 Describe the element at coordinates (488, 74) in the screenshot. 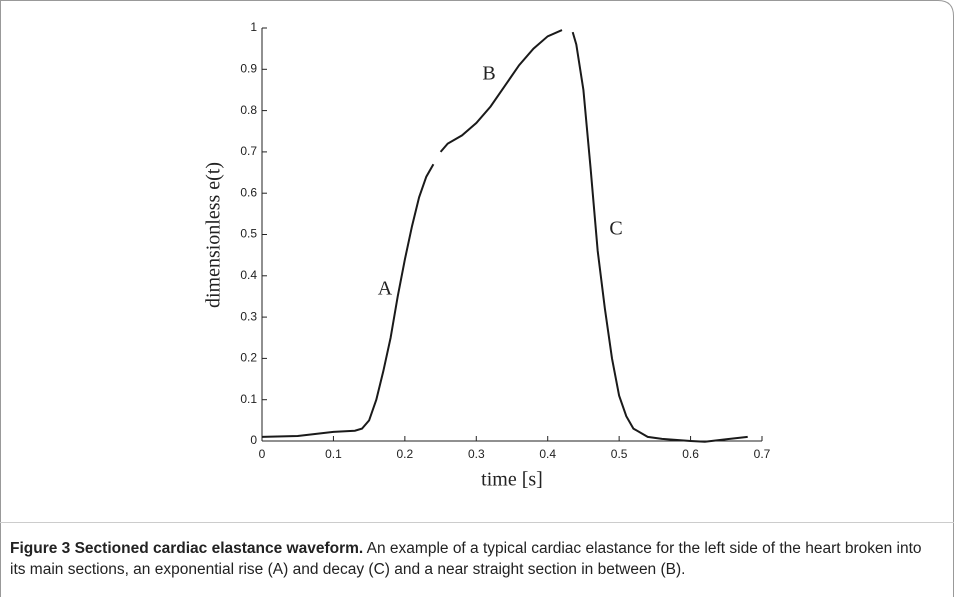

I see `annotation: B` at that location.